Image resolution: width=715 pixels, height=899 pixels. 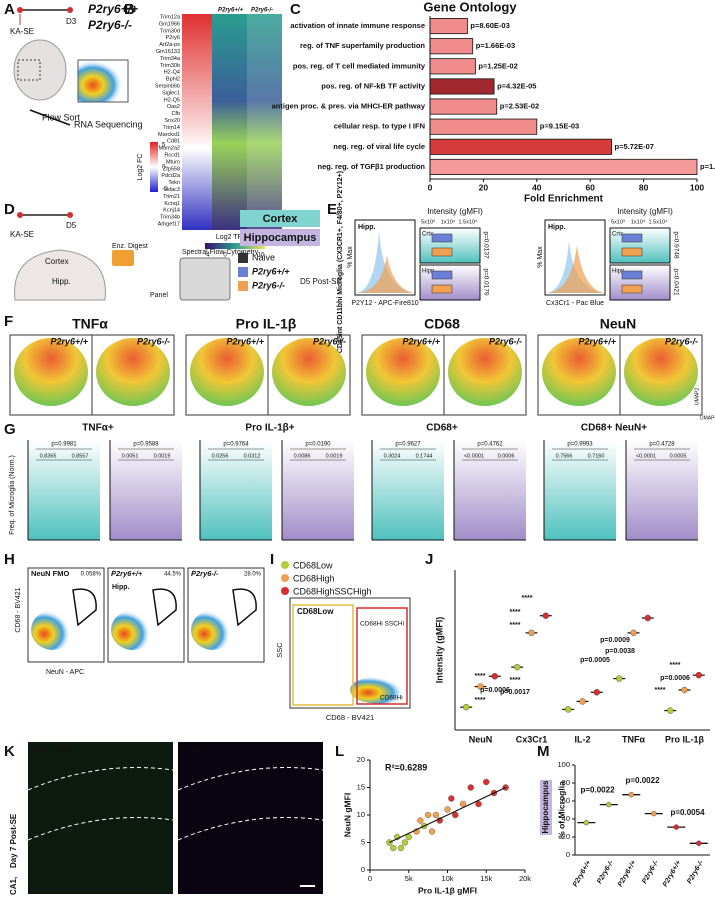 What do you see at coordinates (373, 85) in the screenshot?
I see `label: pos. reg. of NF-kB TF activity` at bounding box center [373, 85].